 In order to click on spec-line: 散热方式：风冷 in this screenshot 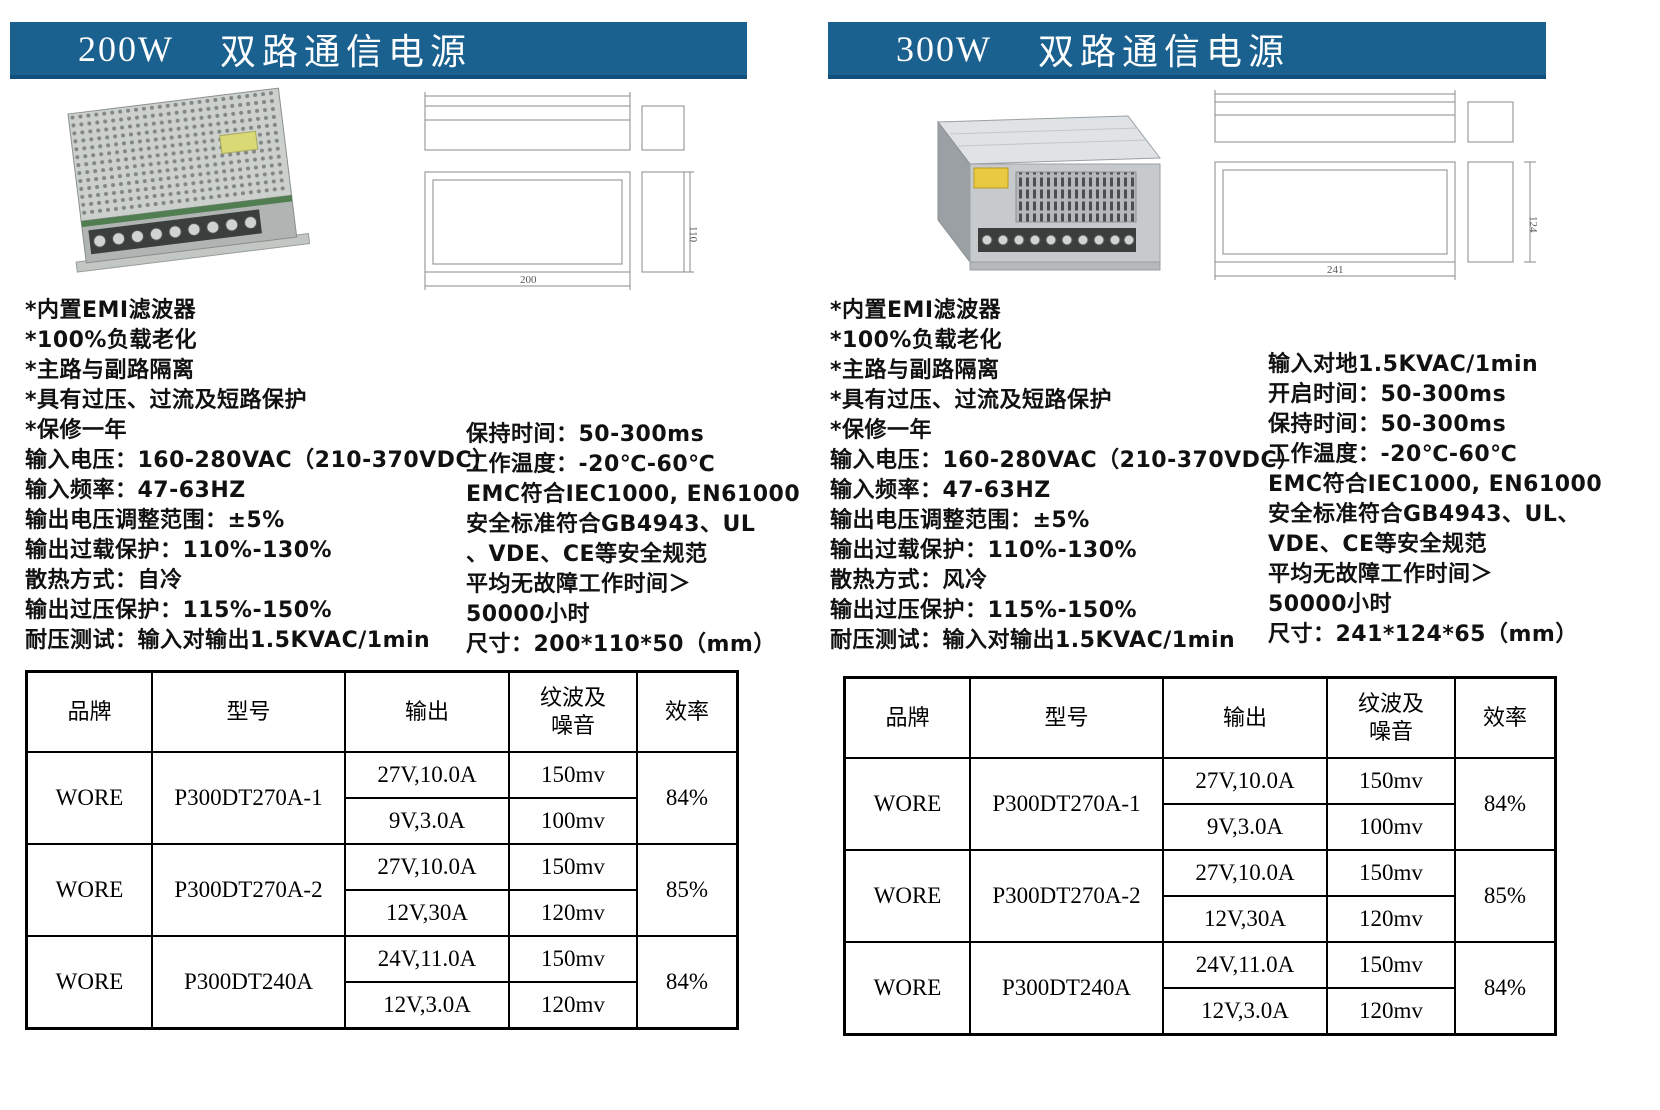, I will do `click(909, 580)`.